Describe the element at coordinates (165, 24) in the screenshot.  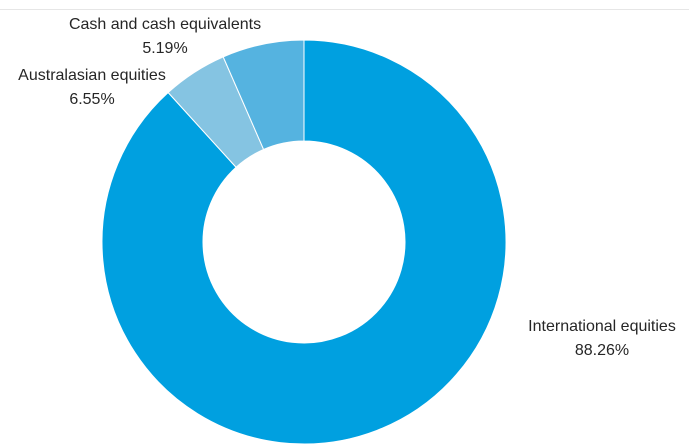
I see `slice-label-cash: Cash and cash equivalents` at that location.